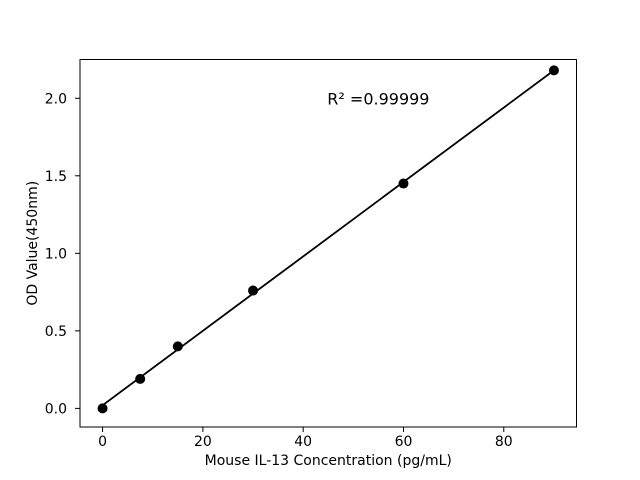 Image resolution: width=640 pixels, height=480 pixels. I want to click on y-tick-label: 1.0, so click(56, 254).